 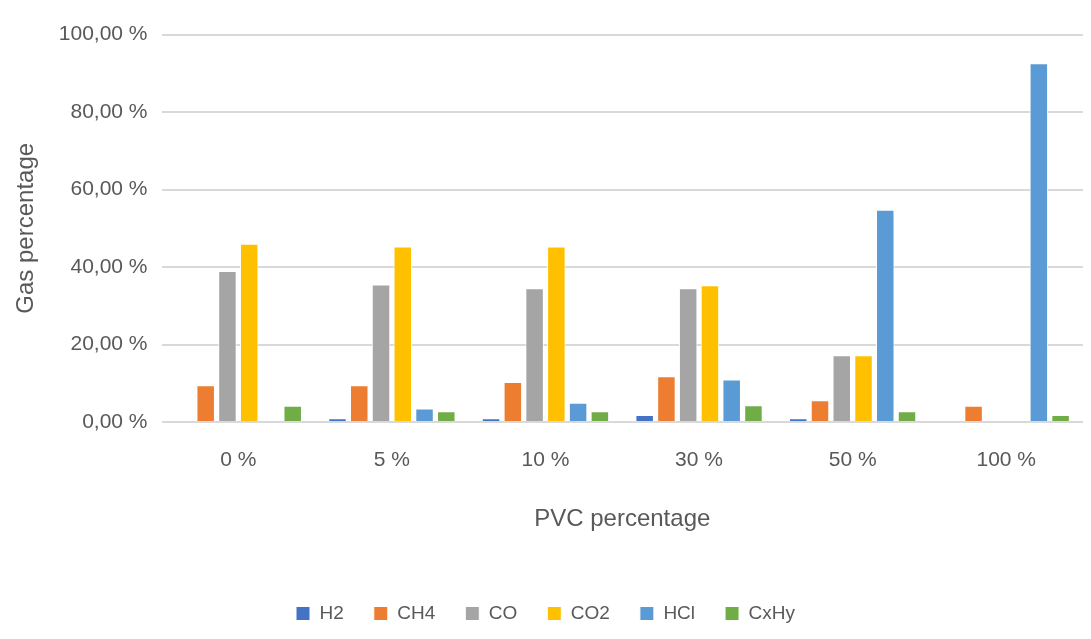 What do you see at coordinates (25, 228) in the screenshot?
I see `y-axis-title: Gas percentage` at bounding box center [25, 228].